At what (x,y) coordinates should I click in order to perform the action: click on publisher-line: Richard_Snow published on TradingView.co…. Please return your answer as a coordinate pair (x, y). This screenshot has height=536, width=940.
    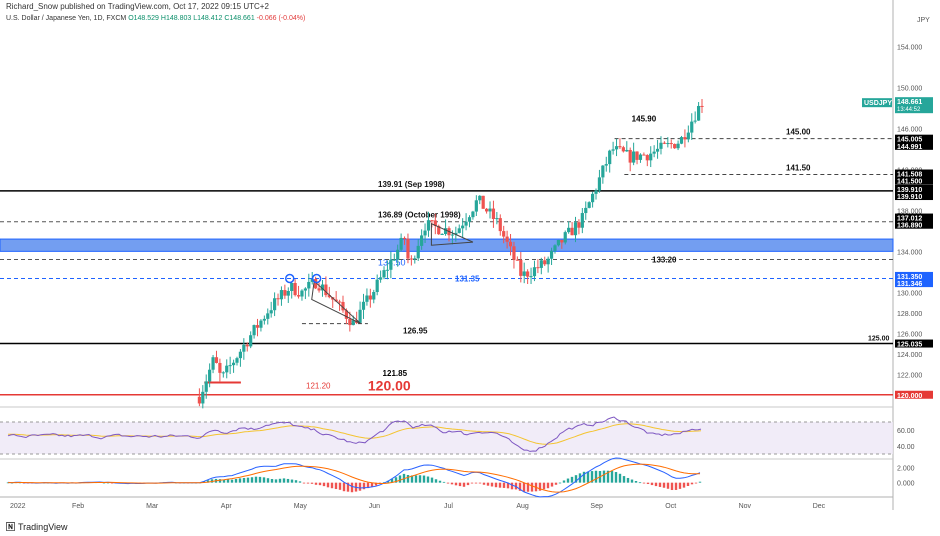
    Looking at the image, I should click on (137, 6).